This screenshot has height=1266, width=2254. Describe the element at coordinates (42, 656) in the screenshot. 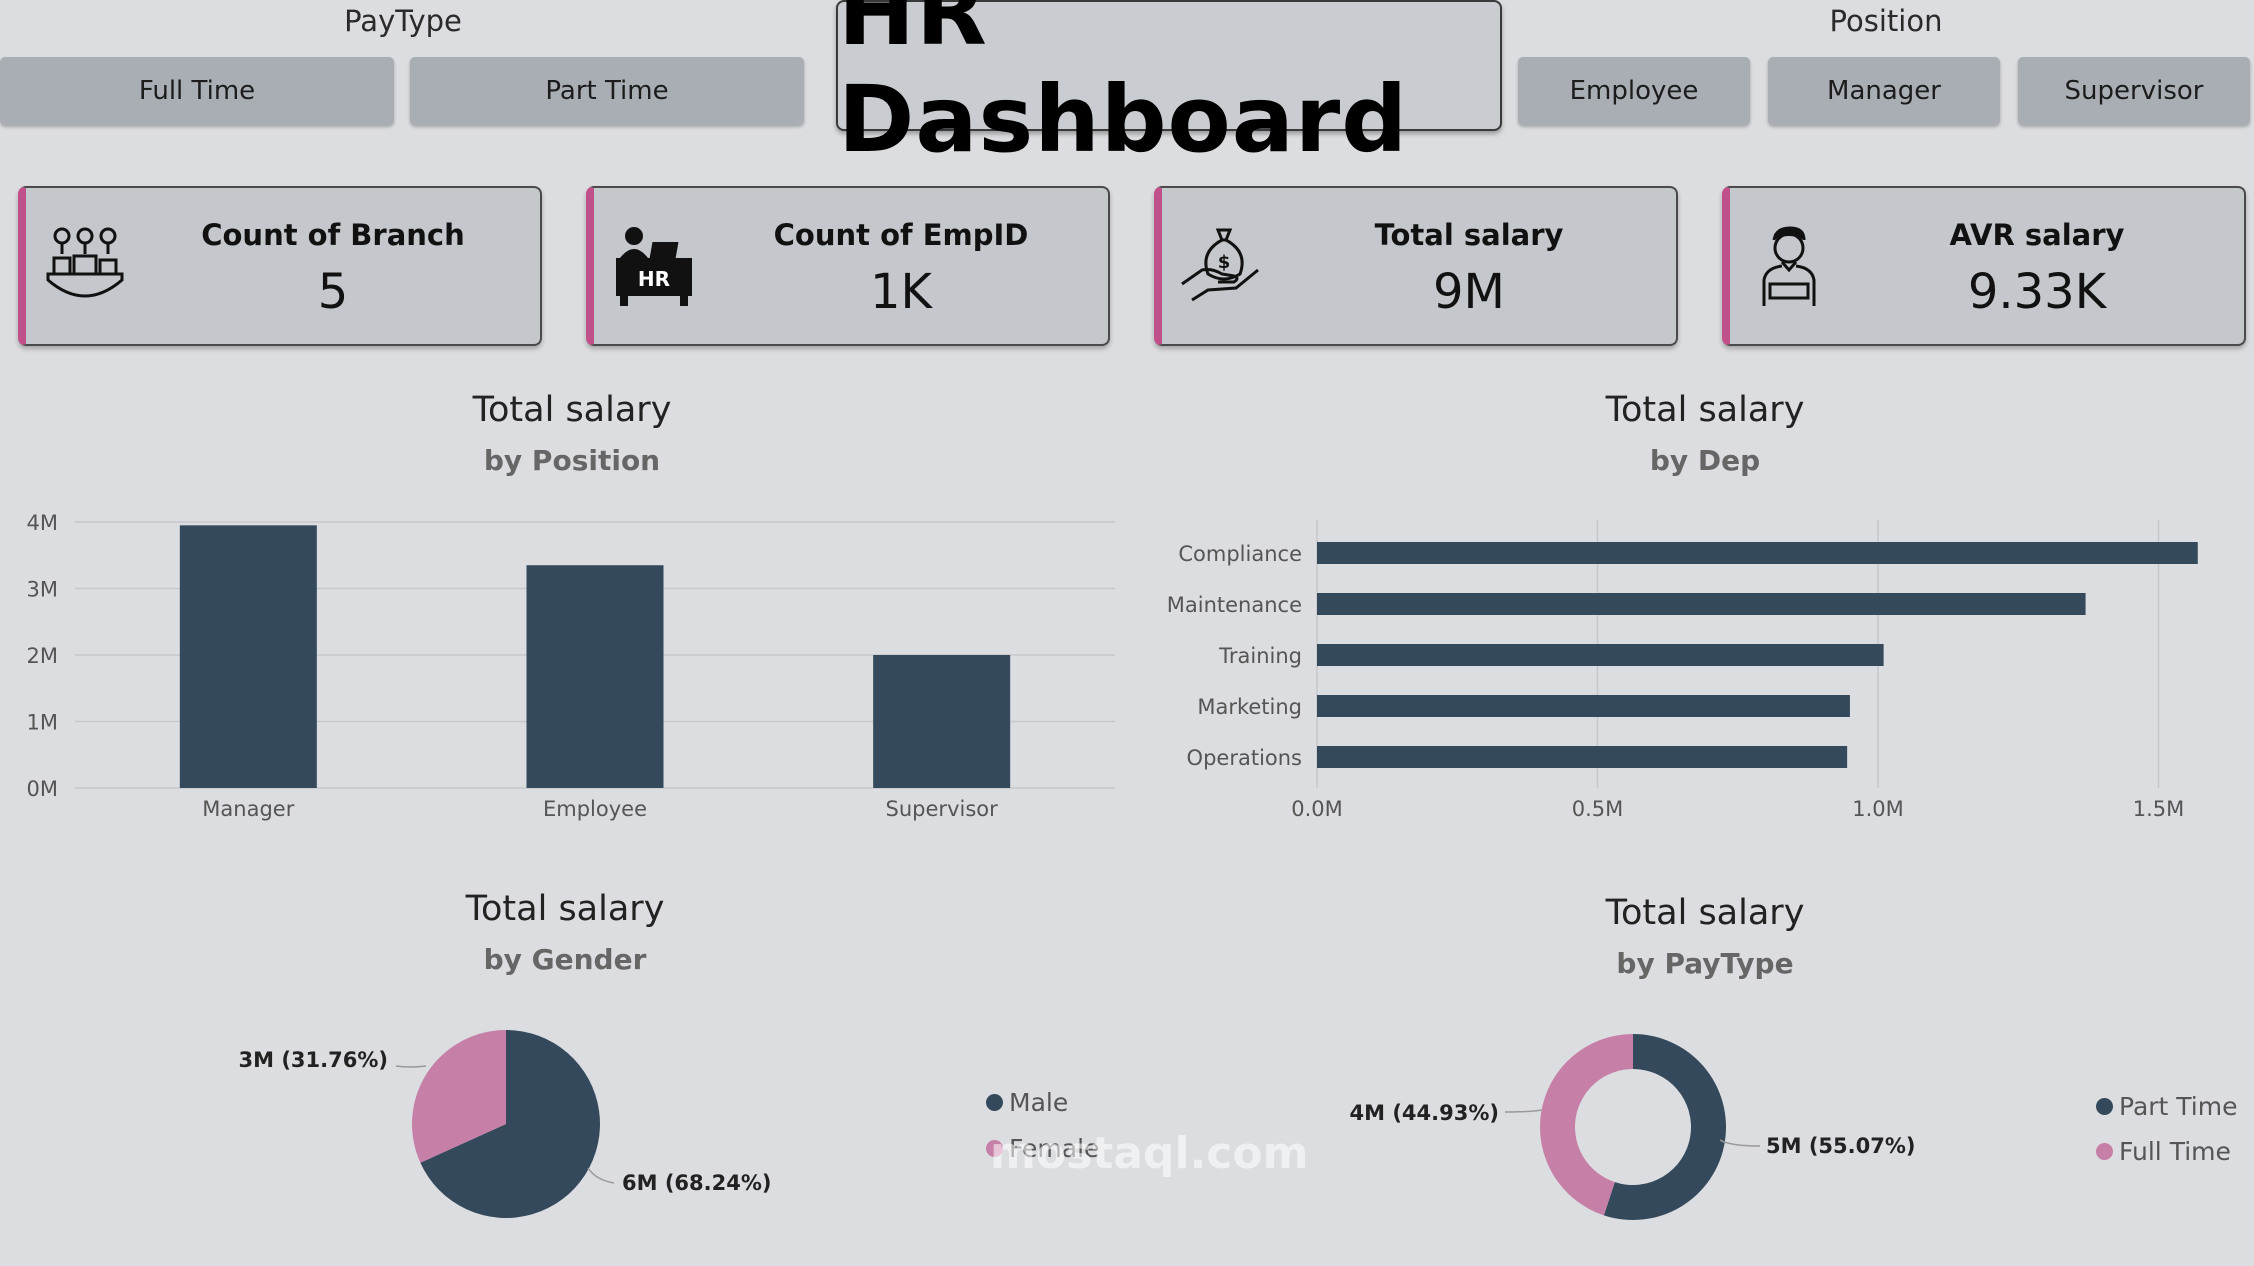

I see `y-tick-label: 2M` at that location.